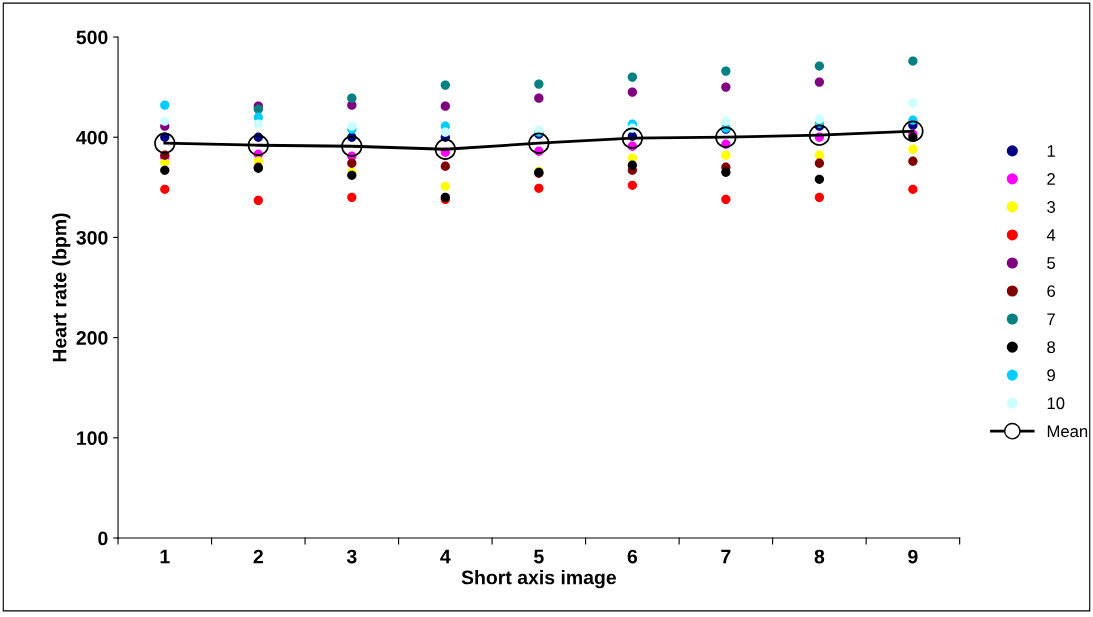 Image resolution: width=1093 pixels, height=617 pixels. What do you see at coordinates (92, 37) in the screenshot?
I see `y-tick-label: 500` at bounding box center [92, 37].